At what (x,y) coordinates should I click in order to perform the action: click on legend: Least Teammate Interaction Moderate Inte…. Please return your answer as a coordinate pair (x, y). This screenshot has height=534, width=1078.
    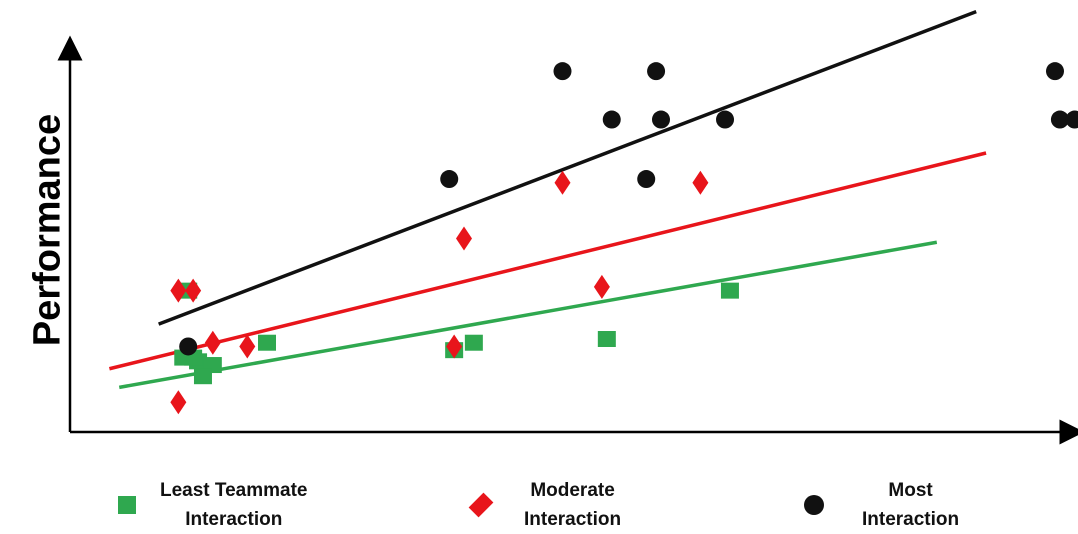
    Looking at the image, I should click on (539, 505).